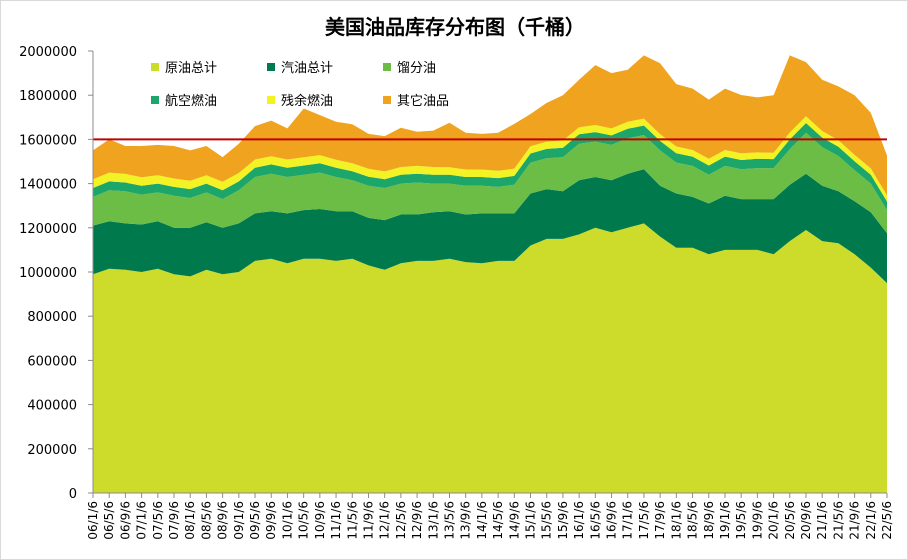  Describe the element at coordinates (368, 520) in the screenshot. I see `x-tick-label: 11/9/6` at that location.